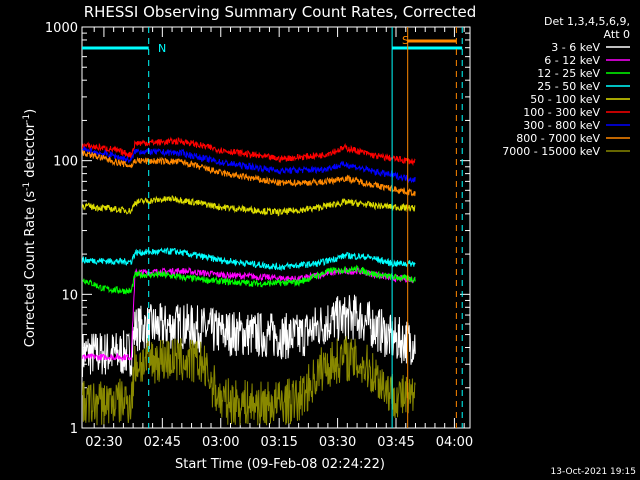  Describe the element at coordinates (280, 464) in the screenshot. I see `x-axis-label: Start Time (09-Feb-08 02:24:22)` at that location.